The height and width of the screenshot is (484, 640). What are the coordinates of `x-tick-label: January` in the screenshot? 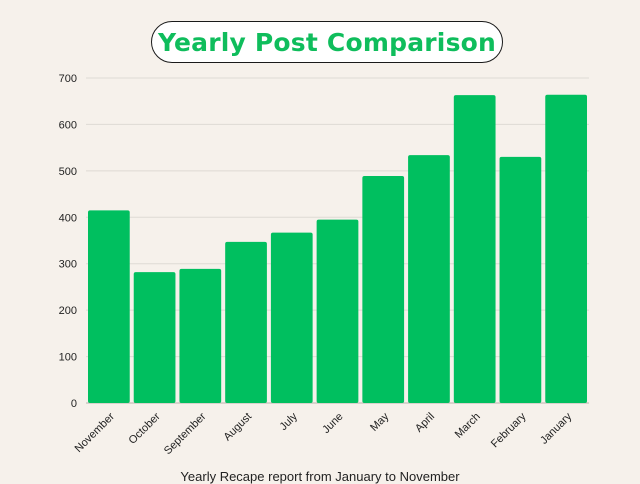 It's located at (556, 428).